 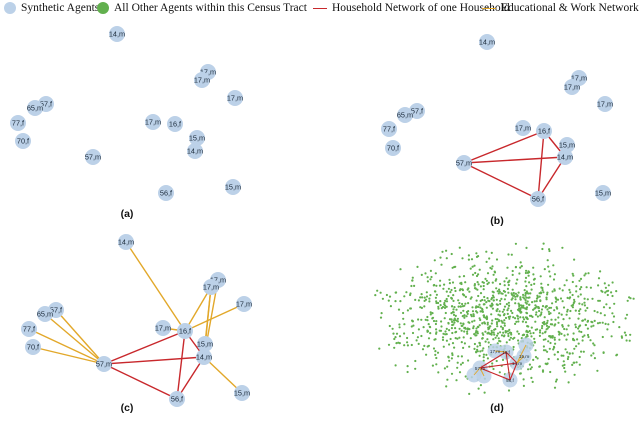 I want to click on legend-synthetic-agents: Synthetic Agents, so click(x=51, y=8).